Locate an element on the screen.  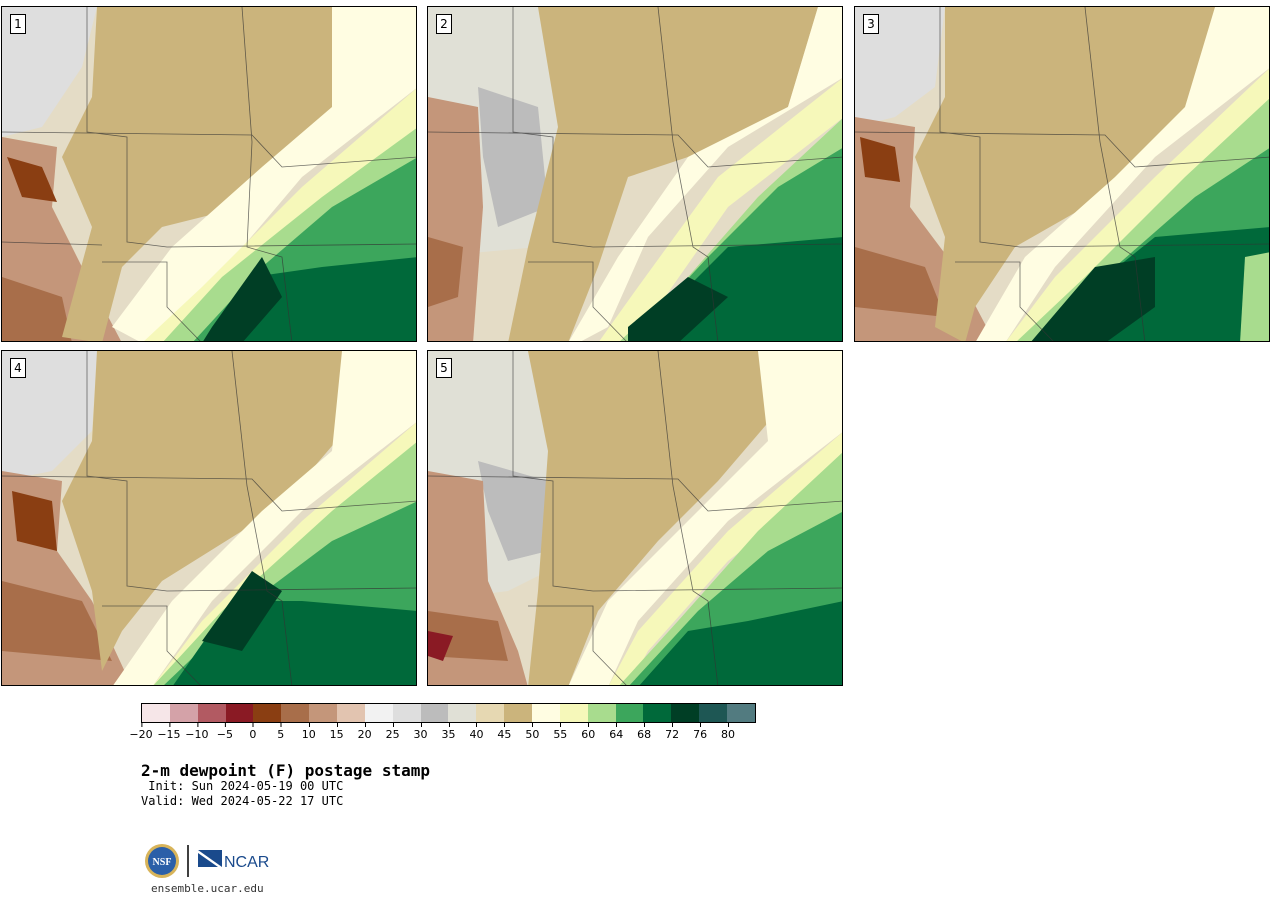
colorbar-tick-label: 76 is located at coordinates (700, 732).